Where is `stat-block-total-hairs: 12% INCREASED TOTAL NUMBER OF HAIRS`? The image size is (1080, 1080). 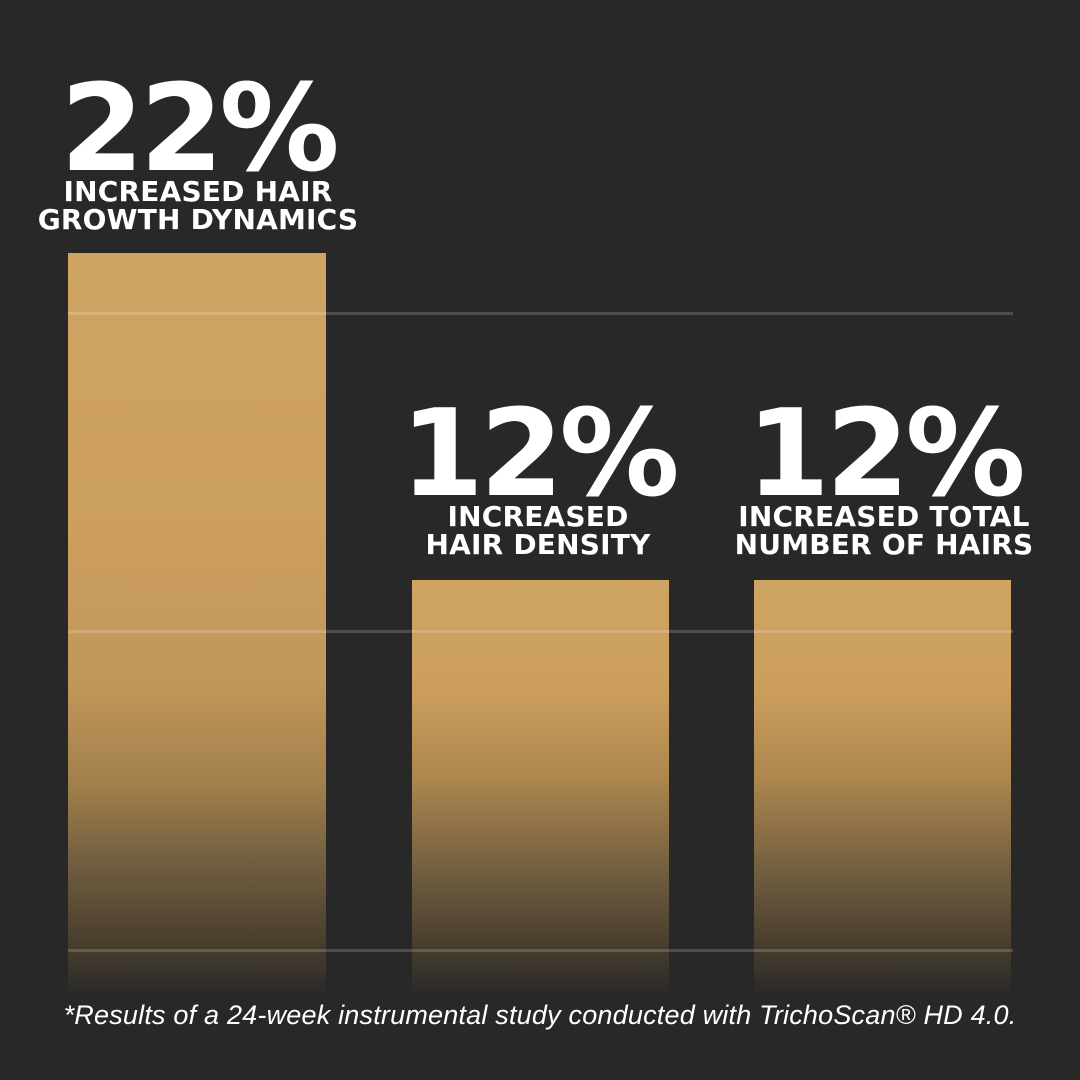
stat-block-total-hairs: 12% INCREASED TOTAL NUMBER OF HAIRS is located at coordinates (884, 477).